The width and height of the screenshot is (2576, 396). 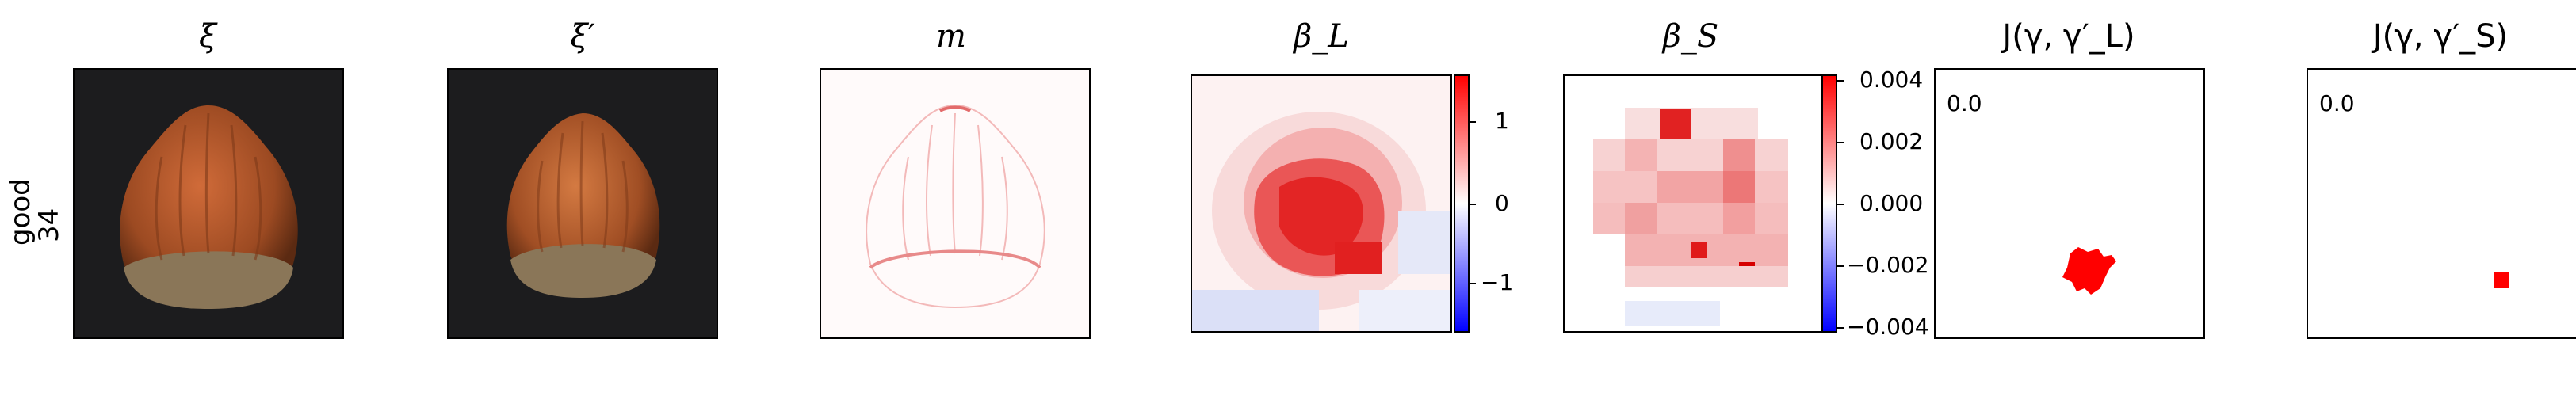 I want to click on colorbar-beta-s, so click(x=1829, y=203).